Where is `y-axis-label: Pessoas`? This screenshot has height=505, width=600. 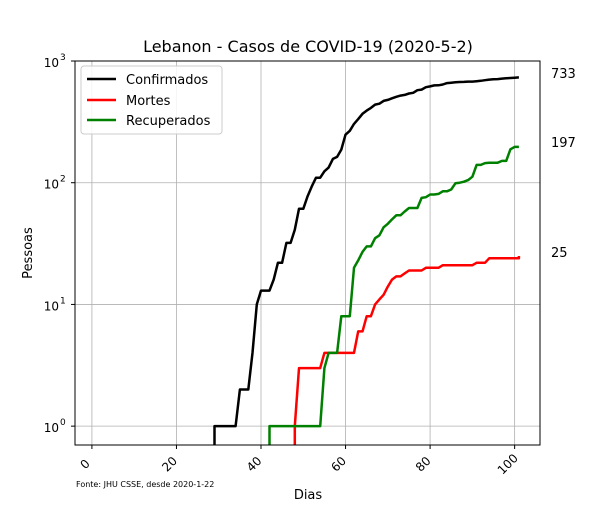 y-axis-label: Pessoas is located at coordinates (28, 253).